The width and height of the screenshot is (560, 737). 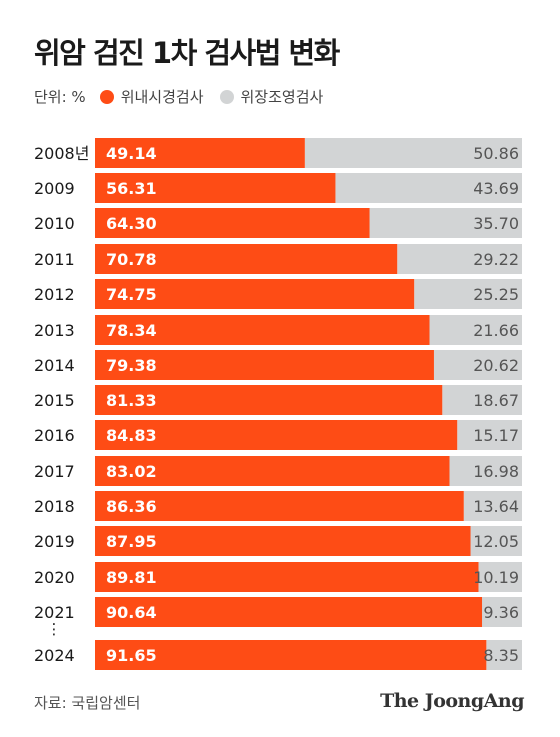 What do you see at coordinates (54, 259) in the screenshot?
I see `year-label: 2011` at bounding box center [54, 259].